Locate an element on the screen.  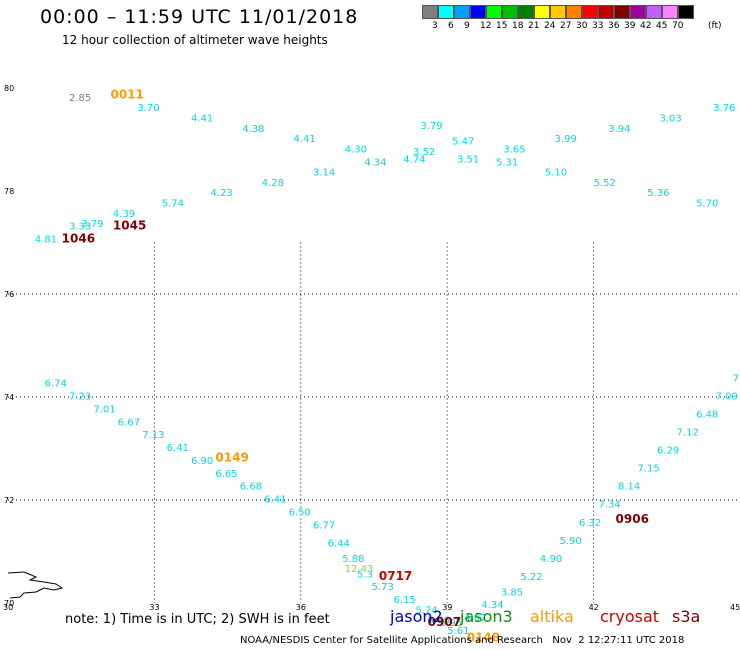
wave-height-label: 7.34 is located at coordinates (609, 505).